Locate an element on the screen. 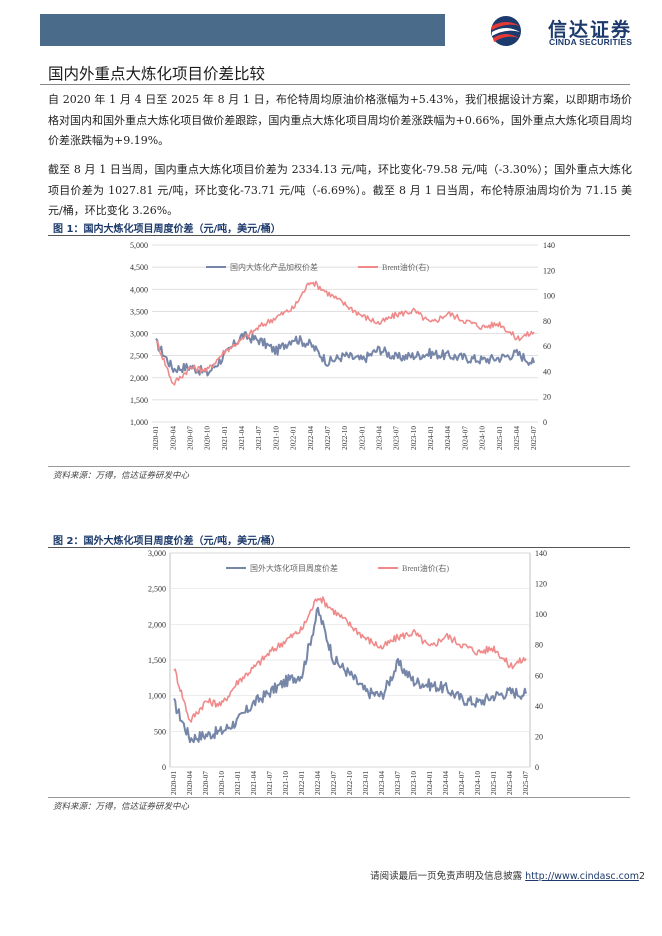 The width and height of the screenshot is (662, 936). legend-label: 国内大炼化产品加权价差 is located at coordinates (274, 267).